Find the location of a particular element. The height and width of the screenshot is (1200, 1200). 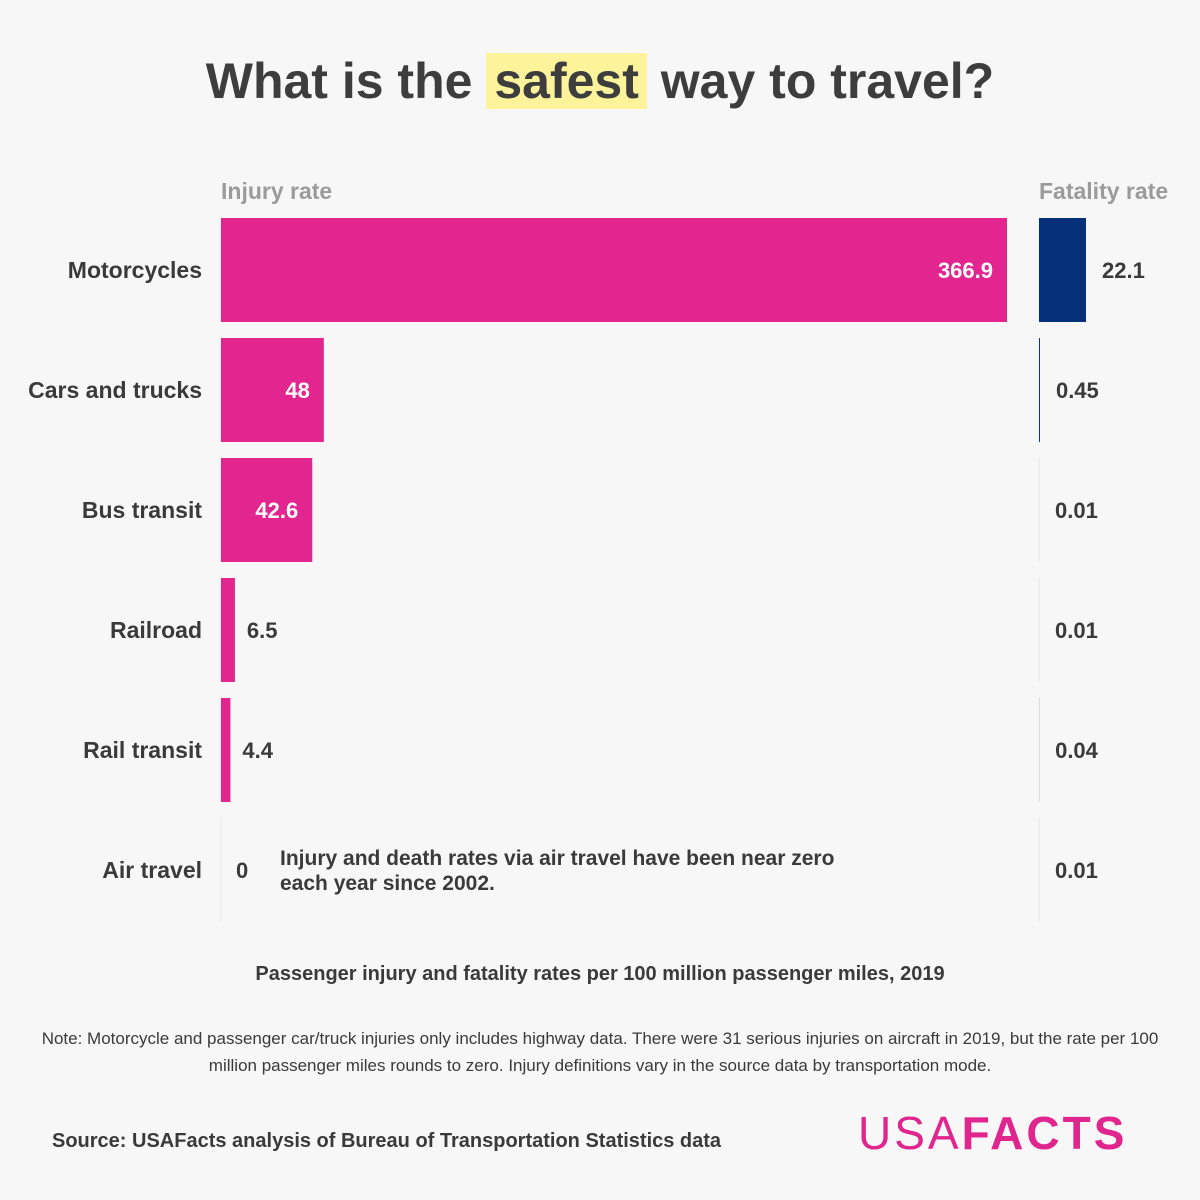

injury-bar-motorcycles is located at coordinates (614, 270).